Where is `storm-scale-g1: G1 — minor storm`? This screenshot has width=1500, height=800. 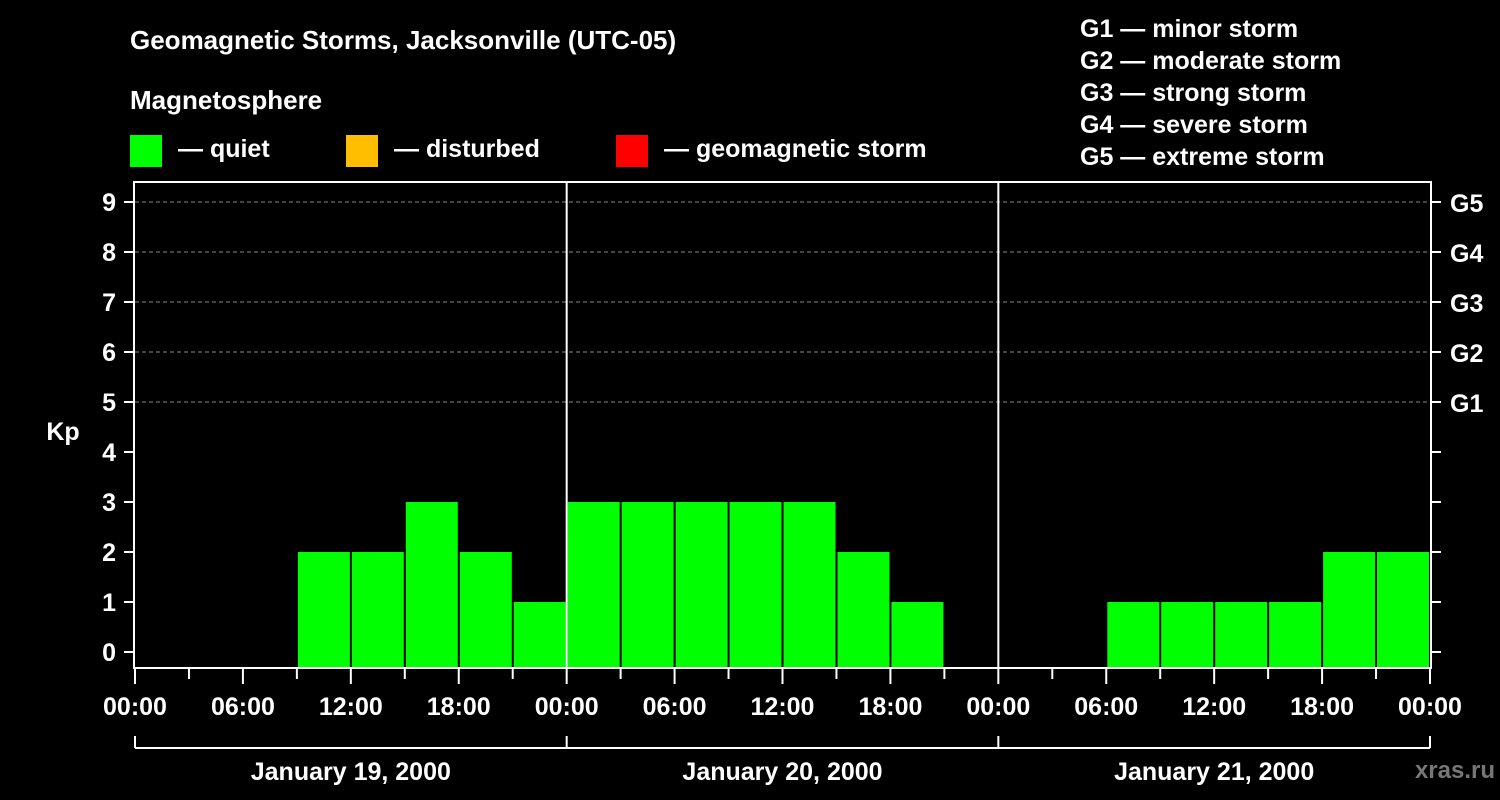 storm-scale-g1: G1 — minor storm is located at coordinates (1189, 29).